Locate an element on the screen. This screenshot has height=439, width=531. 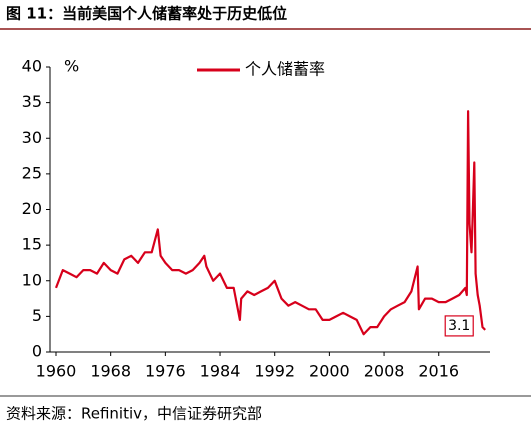
x-tick-label: 1960 is located at coordinates (56, 371).